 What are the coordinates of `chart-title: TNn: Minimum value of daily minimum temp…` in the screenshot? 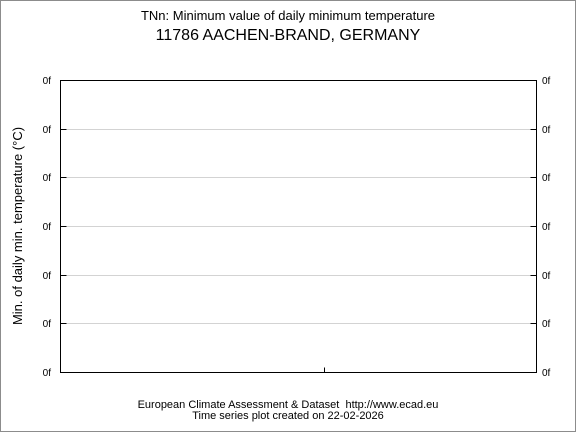 It's located at (288, 15).